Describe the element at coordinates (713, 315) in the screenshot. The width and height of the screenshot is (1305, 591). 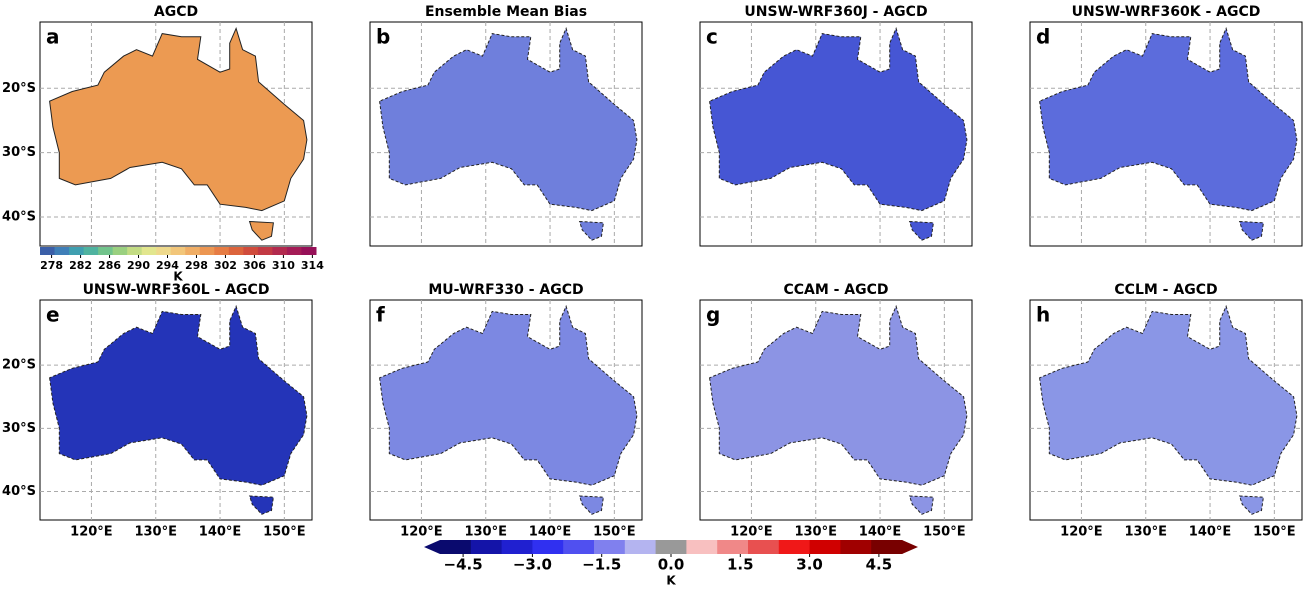
I see `panel-letter: g` at that location.